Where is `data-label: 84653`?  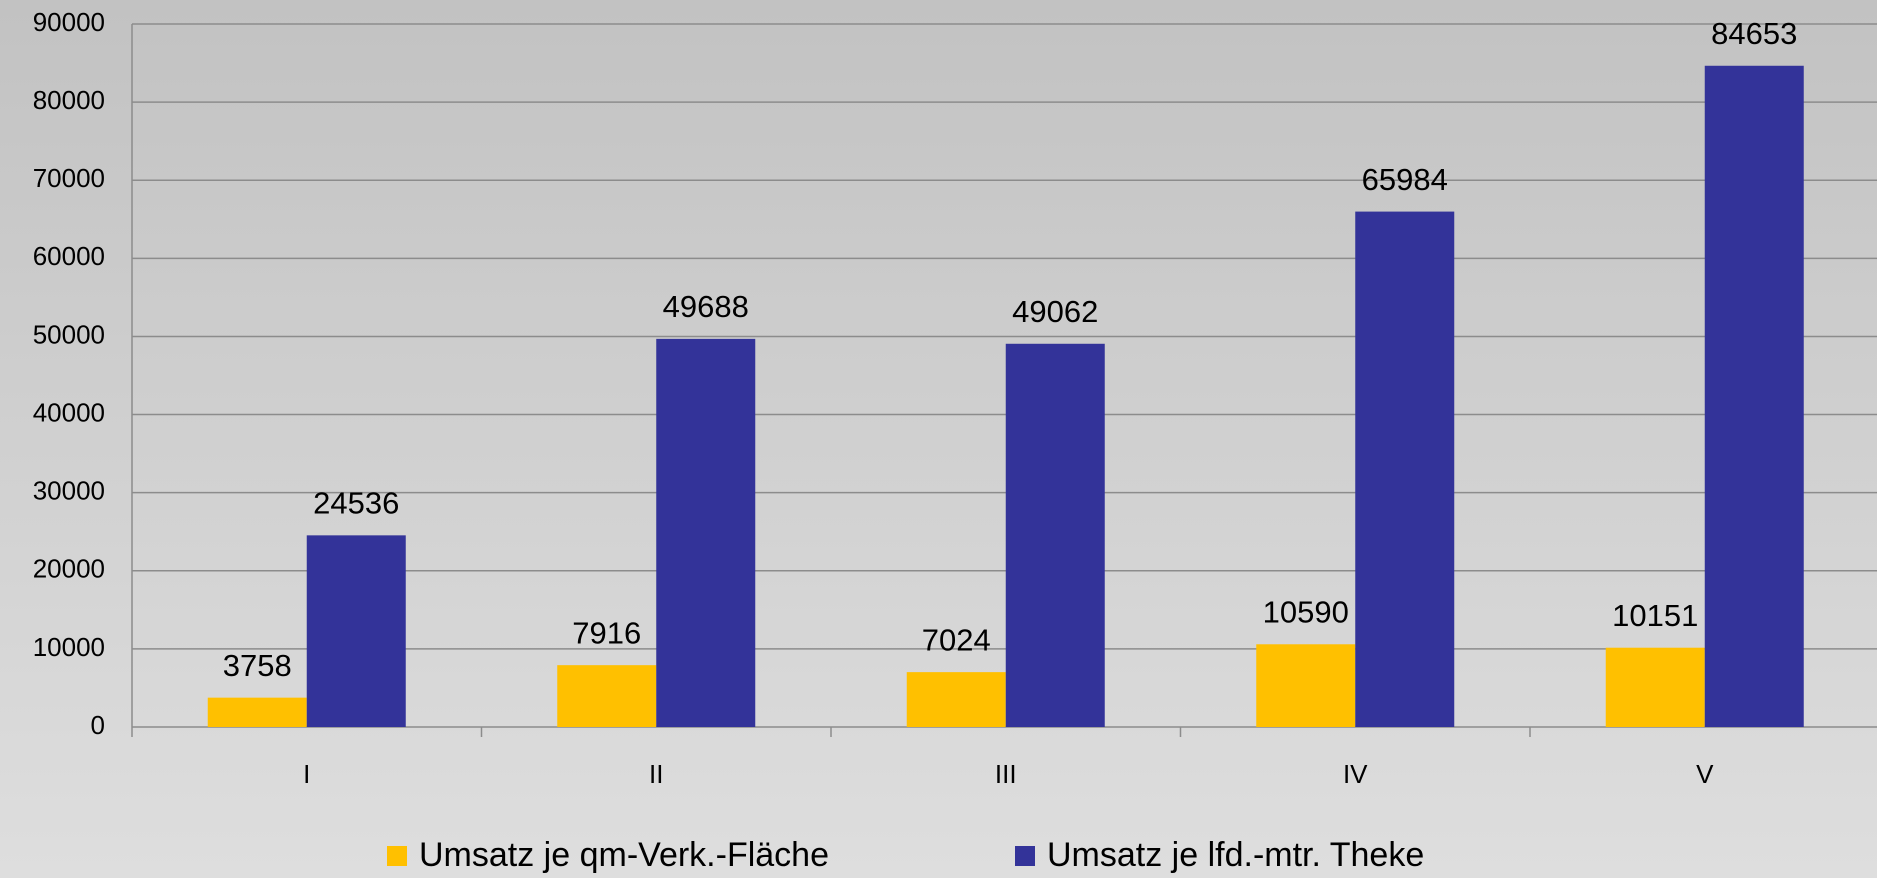
data-label: 84653 is located at coordinates (1754, 33).